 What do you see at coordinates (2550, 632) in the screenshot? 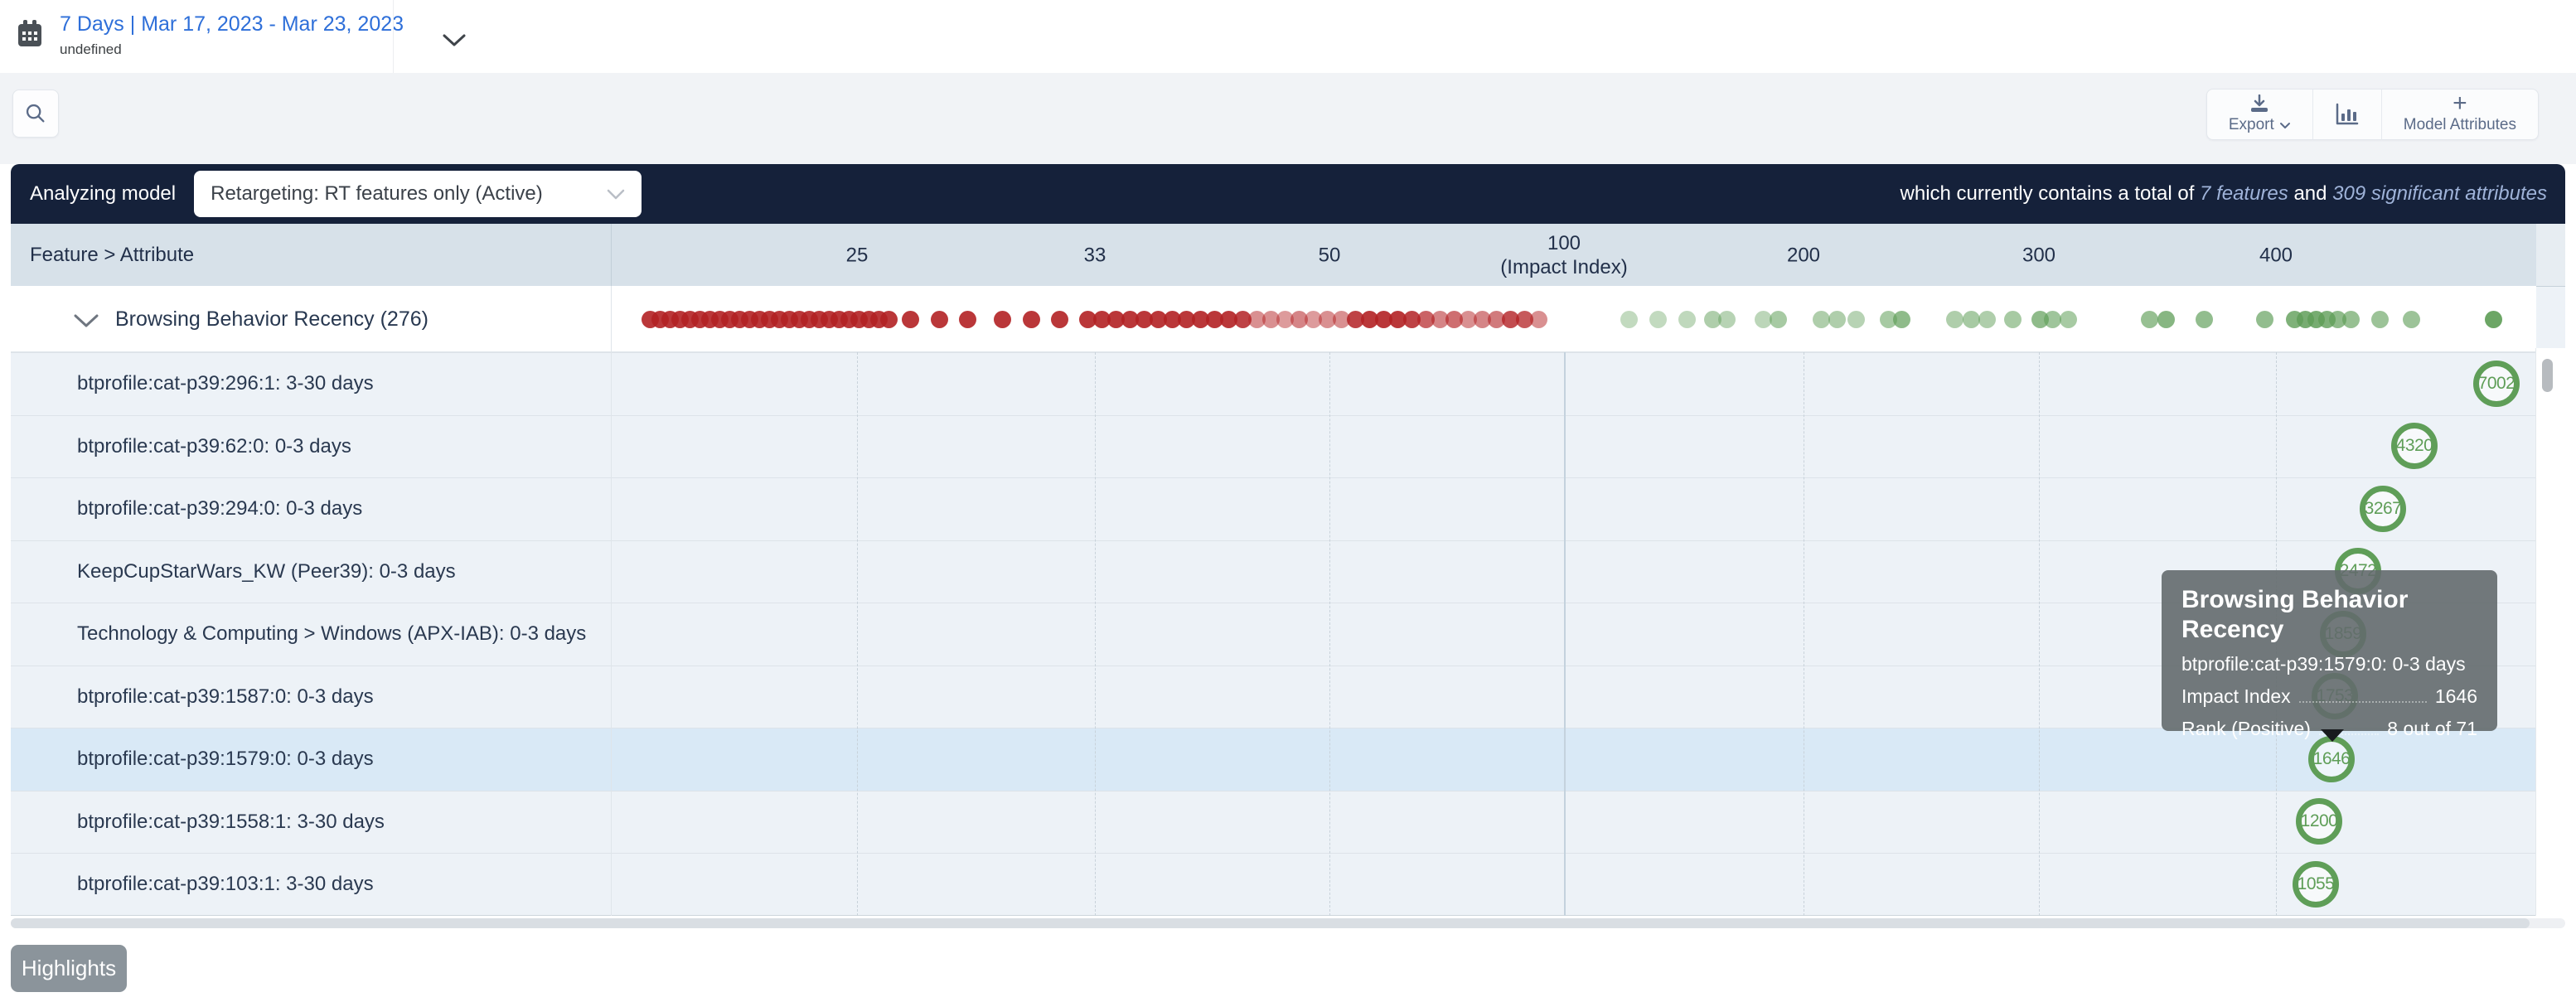
I see `vertical-scrollbar` at bounding box center [2550, 632].